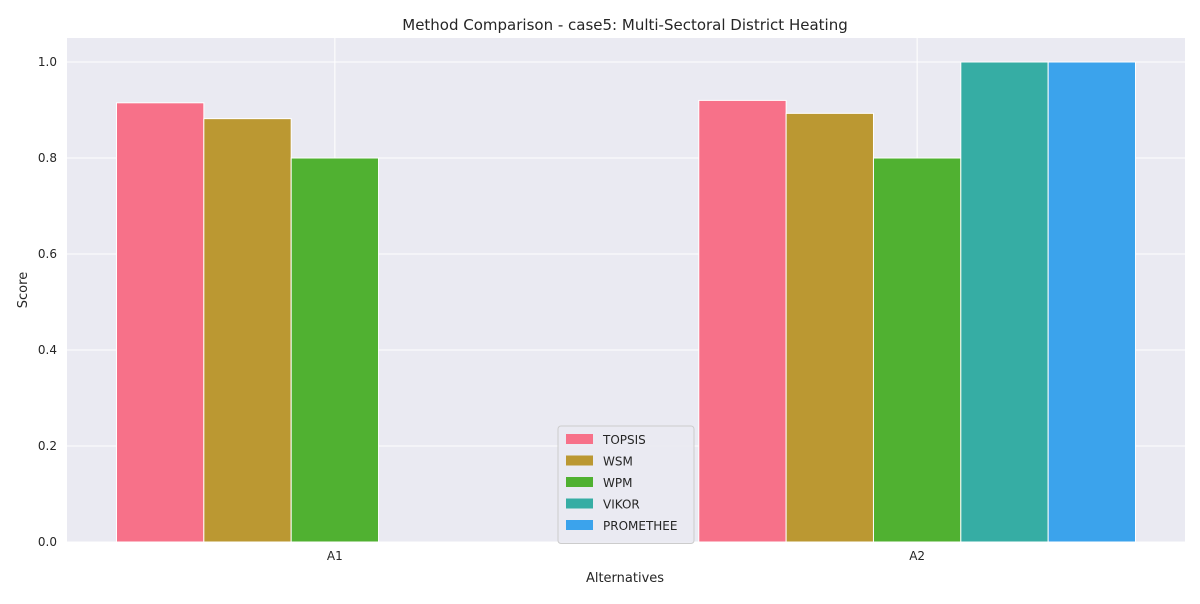  What do you see at coordinates (335, 350) in the screenshot?
I see `bar-wpm-a1` at bounding box center [335, 350].